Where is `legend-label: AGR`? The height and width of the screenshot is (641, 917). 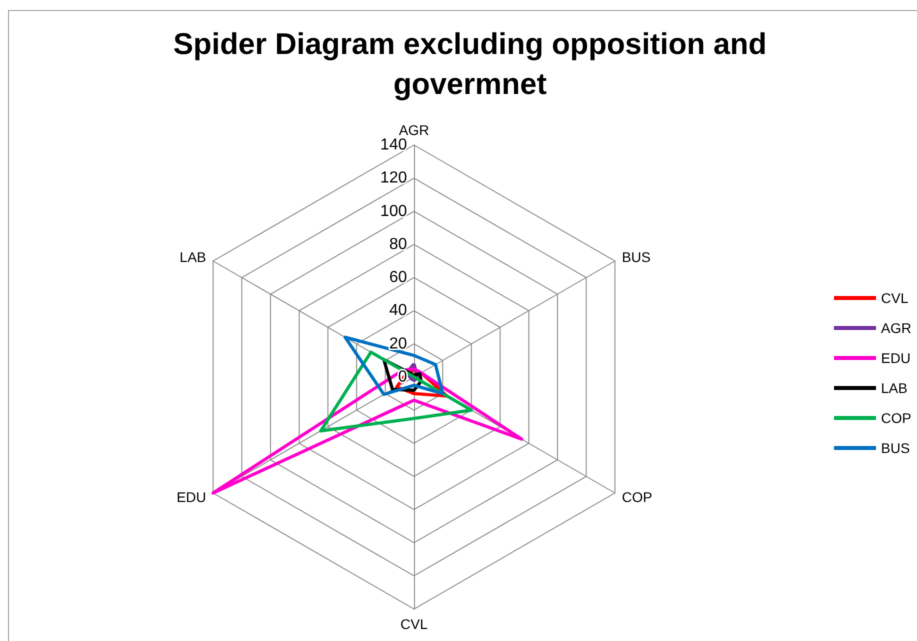
legend-label: AGR is located at coordinates (896, 328).